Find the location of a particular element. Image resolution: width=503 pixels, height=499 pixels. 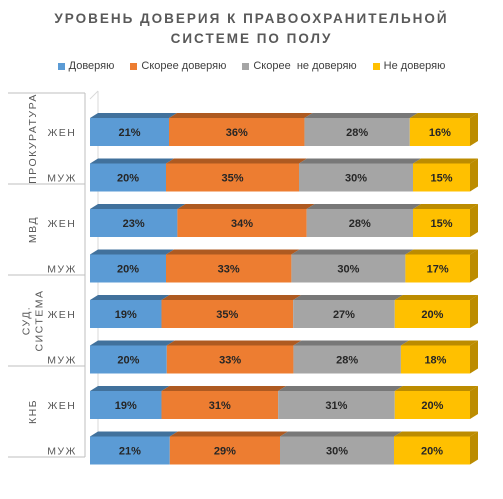

legend-item-rather-trust: Скорее доверяю is located at coordinates (178, 66).